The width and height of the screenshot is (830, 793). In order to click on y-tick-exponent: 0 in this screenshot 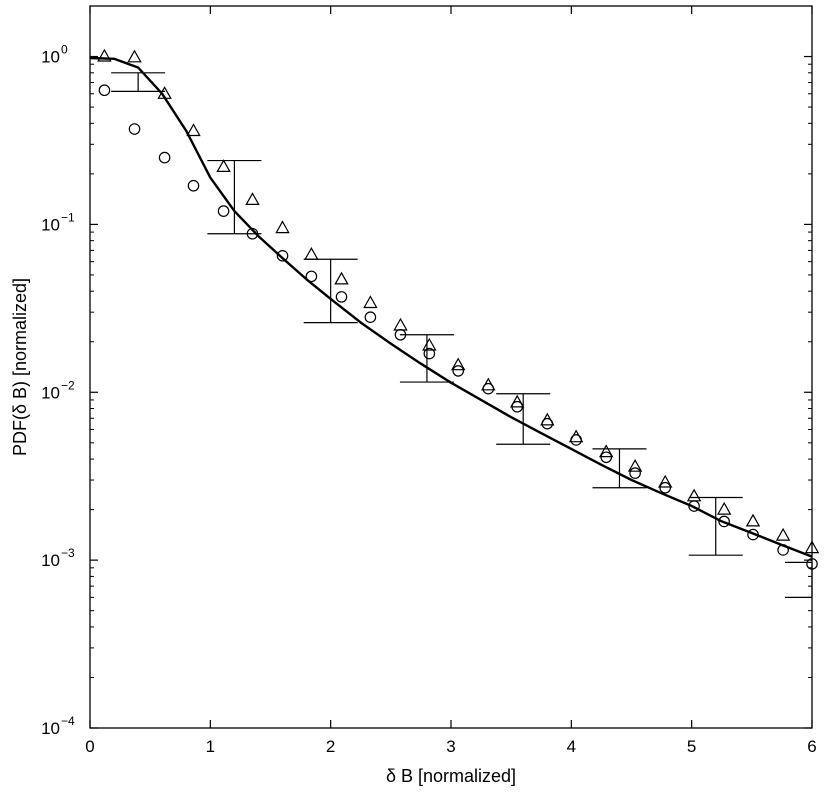, I will do `click(64, 50)`.